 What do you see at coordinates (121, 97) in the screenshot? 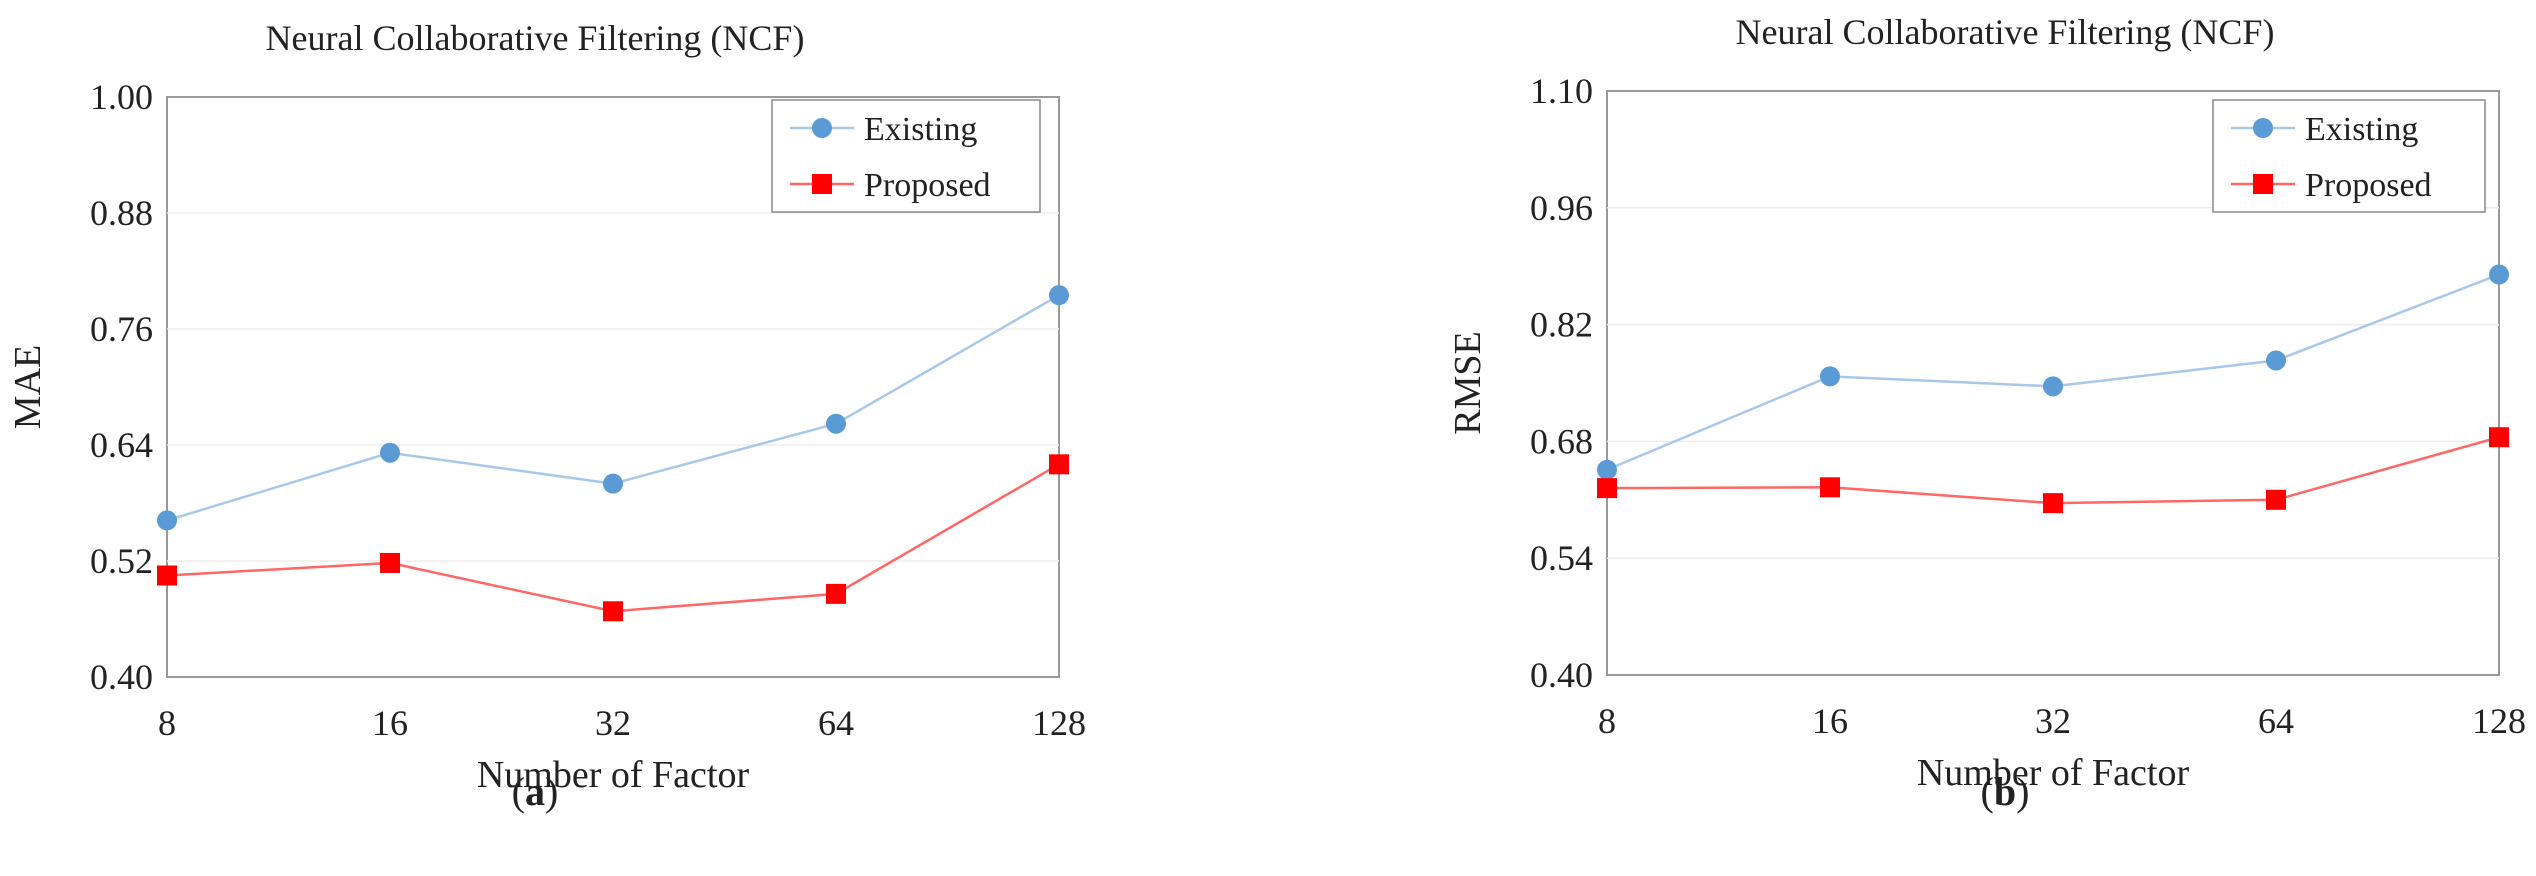
I see `y-tick-label: 1.00` at bounding box center [121, 97].